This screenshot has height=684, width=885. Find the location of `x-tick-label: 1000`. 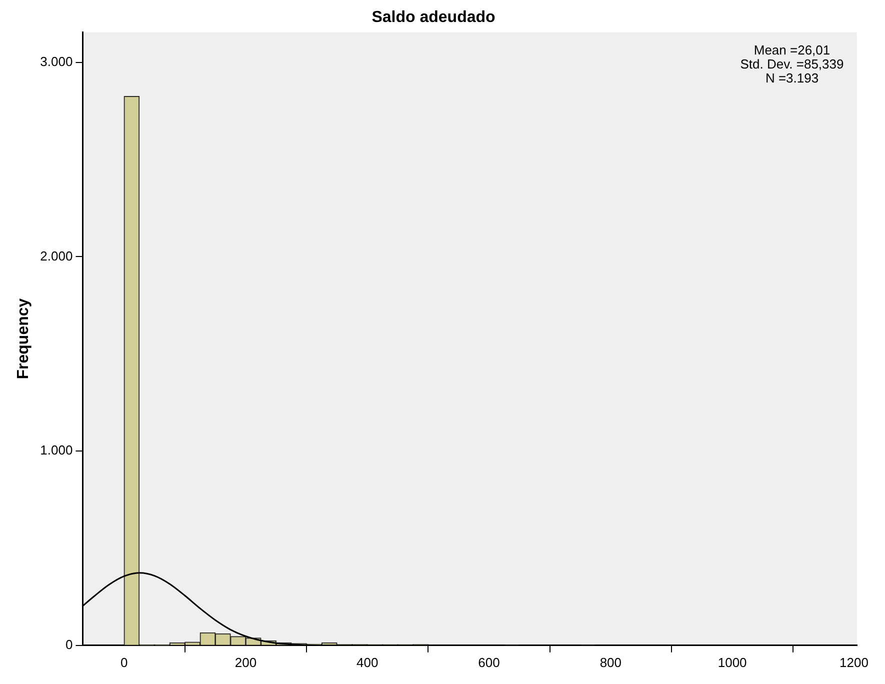

x-tick-label: 1000 is located at coordinates (732, 662).